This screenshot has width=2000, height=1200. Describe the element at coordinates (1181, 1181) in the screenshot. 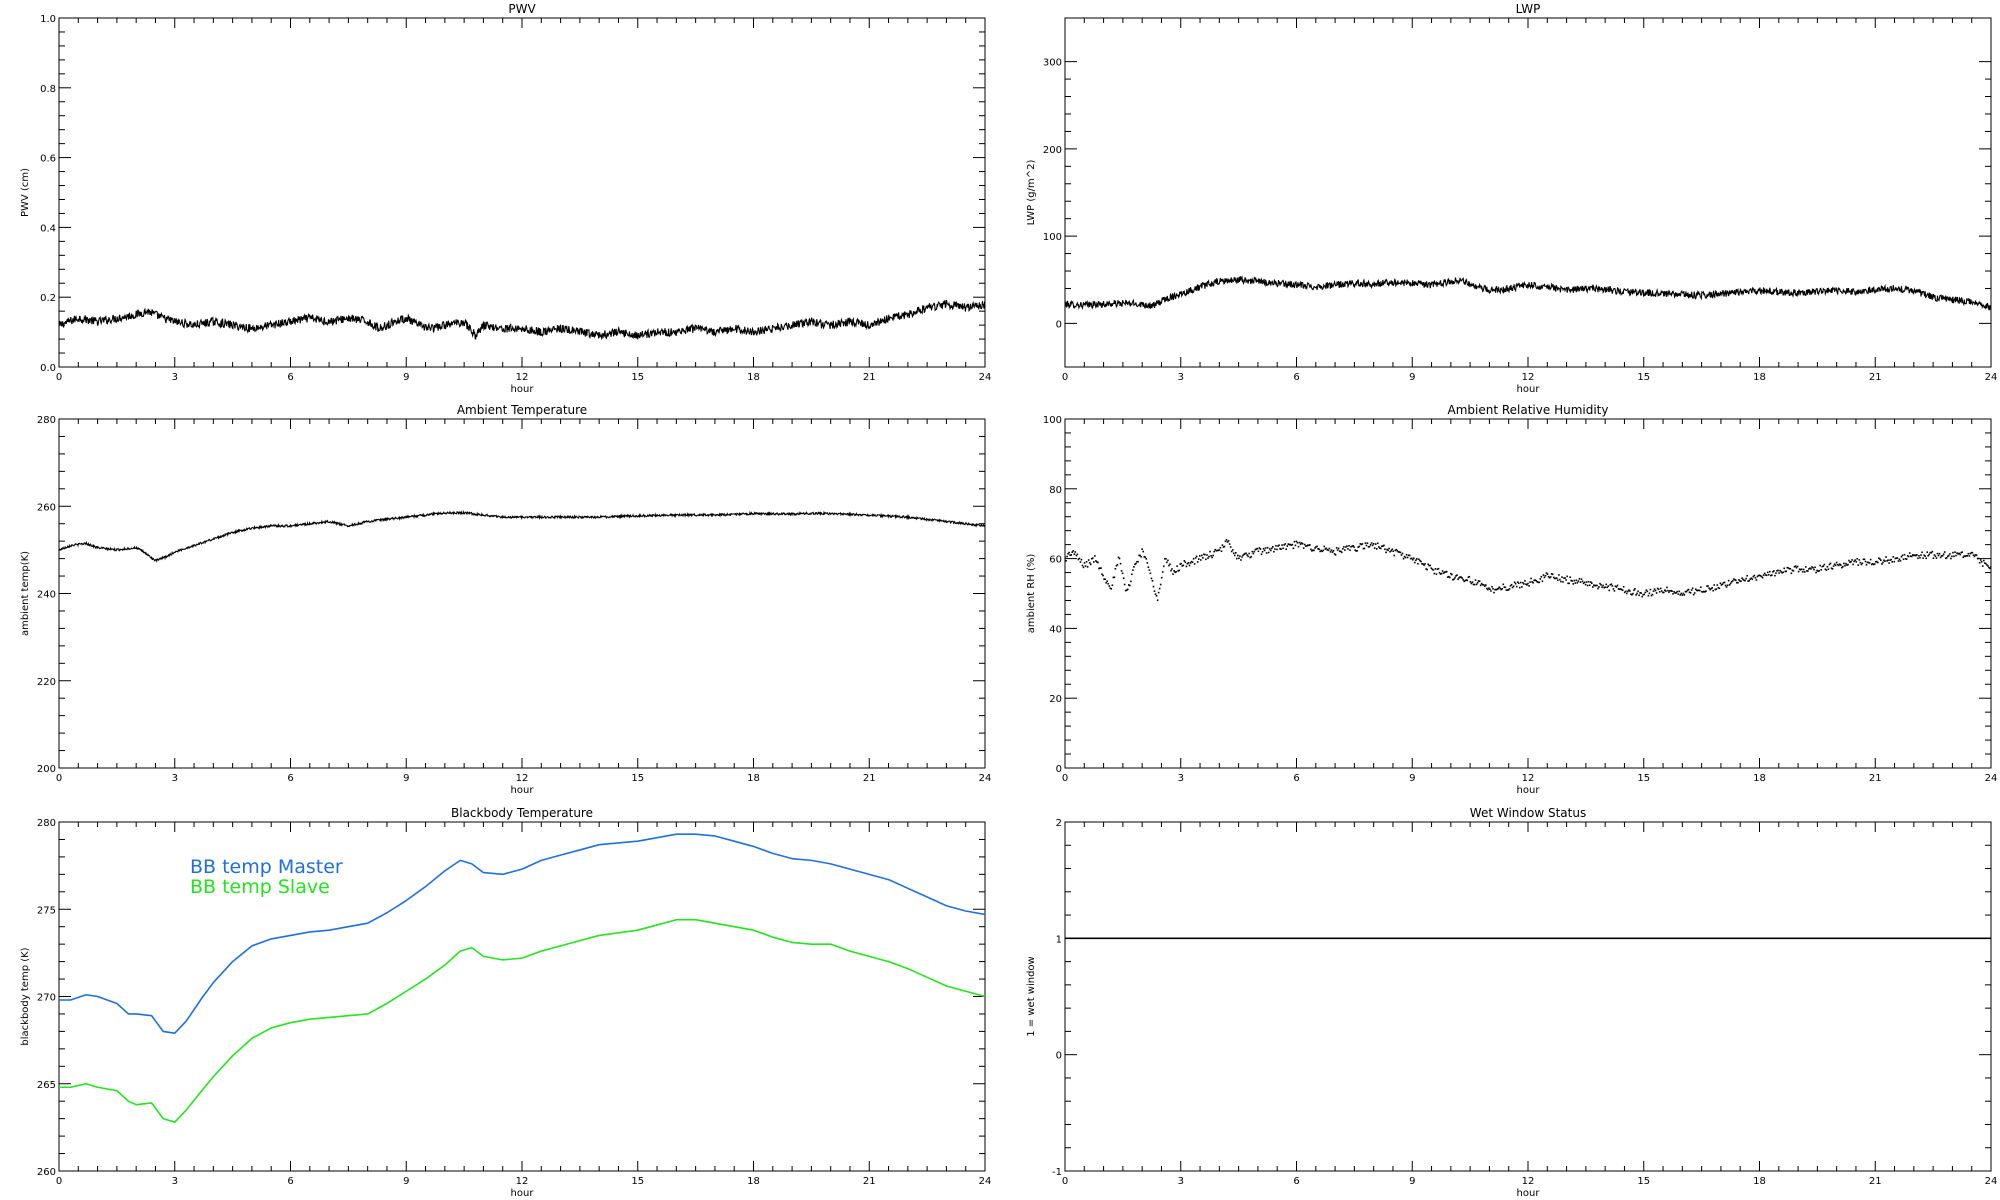

I see `x-tick-label: 3` at that location.